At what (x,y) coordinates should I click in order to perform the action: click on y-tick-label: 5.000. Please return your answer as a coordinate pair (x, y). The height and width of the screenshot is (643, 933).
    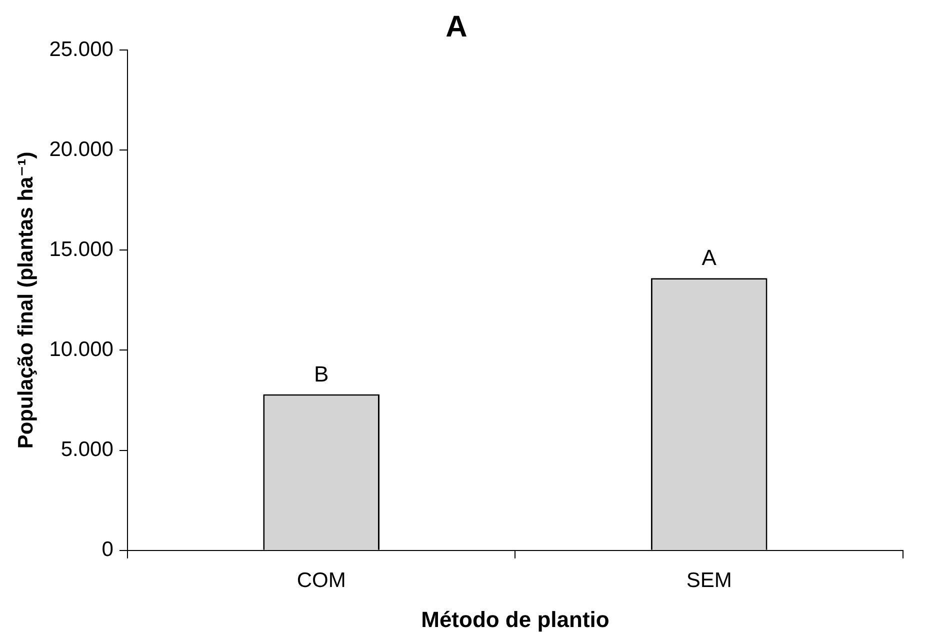
    Looking at the image, I should click on (87, 450).